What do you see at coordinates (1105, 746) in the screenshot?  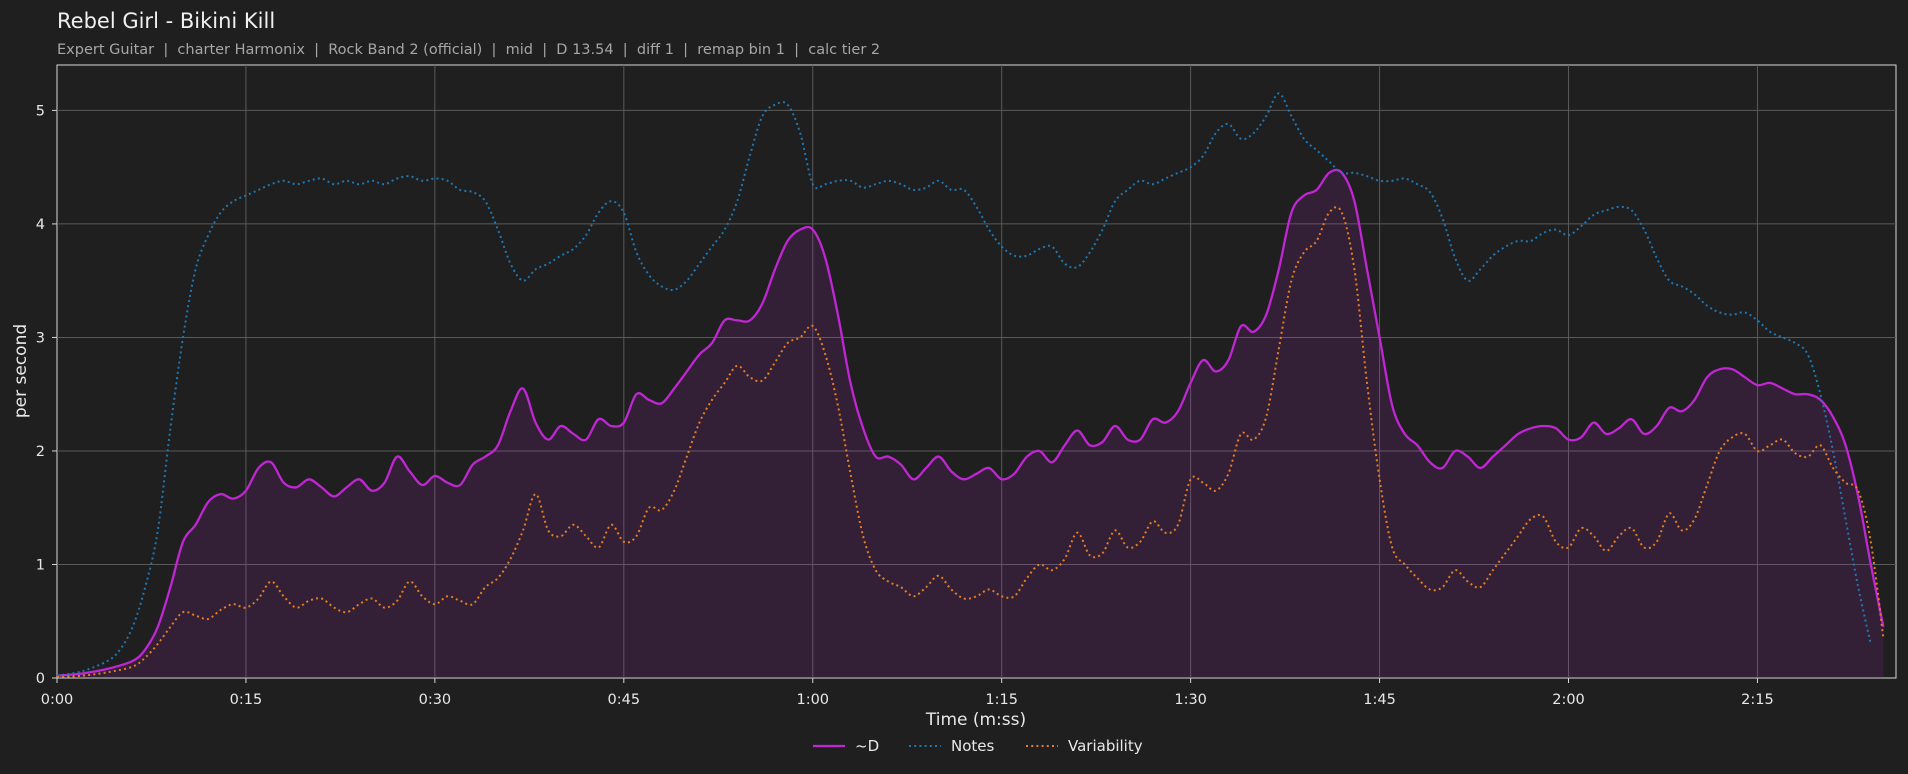 I see `legend-label-variability: Variability` at bounding box center [1105, 746].